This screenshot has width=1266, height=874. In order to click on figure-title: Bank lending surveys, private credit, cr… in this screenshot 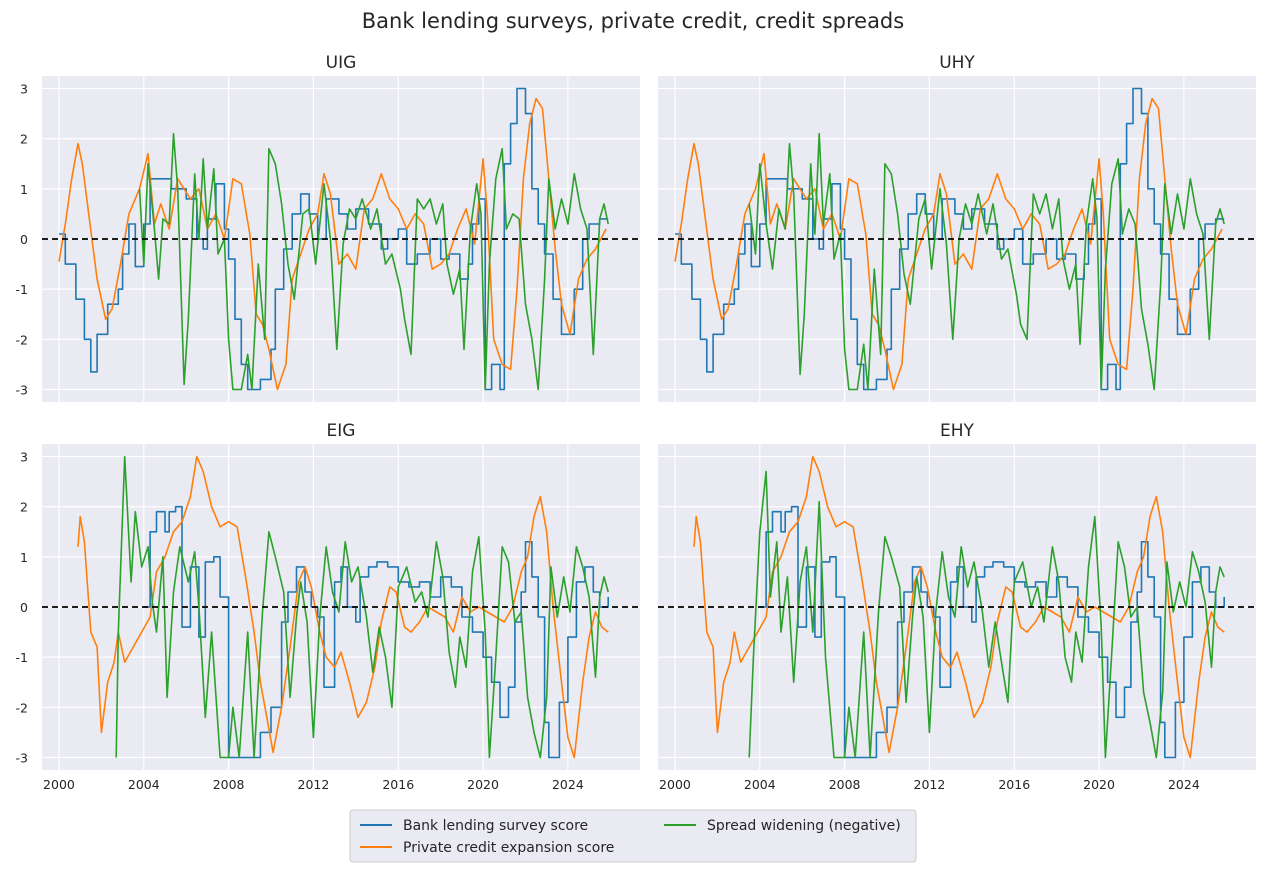, I will do `click(633, 21)`.